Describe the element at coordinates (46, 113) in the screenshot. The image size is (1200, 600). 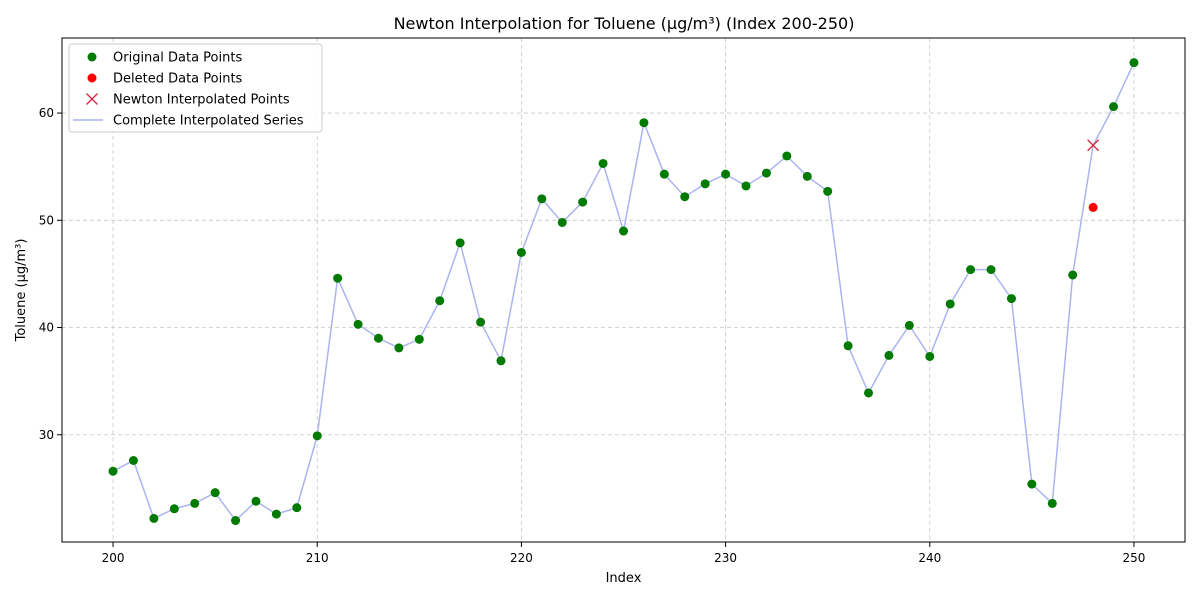
I see `y-tick-label: 60` at that location.